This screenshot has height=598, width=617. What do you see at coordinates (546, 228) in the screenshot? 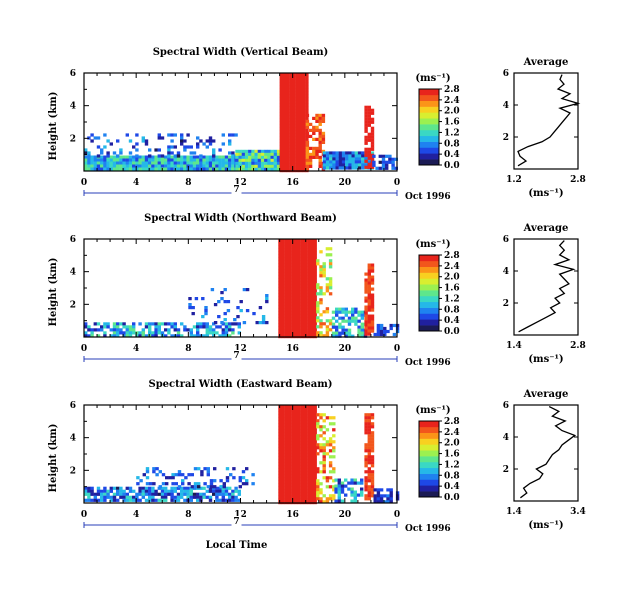
I see `average-title: Average` at bounding box center [546, 228].